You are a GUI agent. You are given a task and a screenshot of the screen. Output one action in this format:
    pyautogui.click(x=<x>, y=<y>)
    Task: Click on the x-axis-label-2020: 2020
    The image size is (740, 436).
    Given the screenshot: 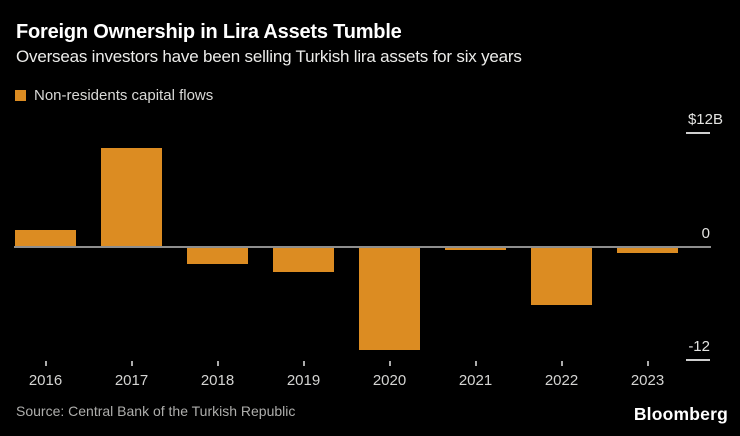 What is the action you would take?
    pyautogui.click(x=389, y=380)
    